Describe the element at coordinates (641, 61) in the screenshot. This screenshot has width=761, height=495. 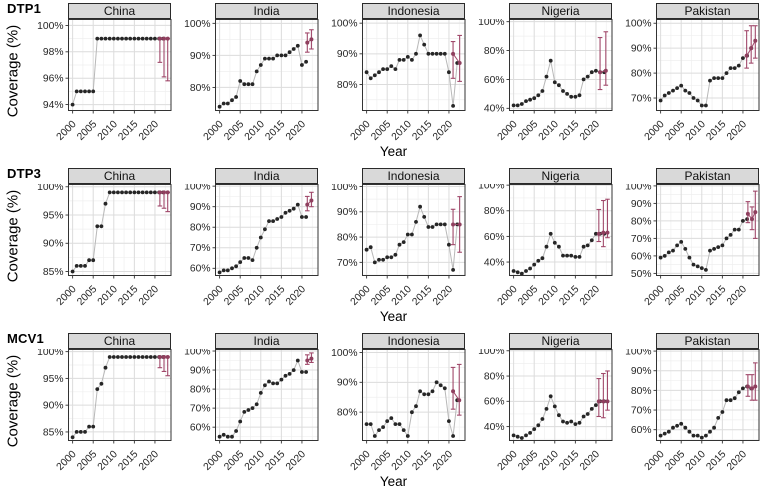
I see `y-axis-labels: 70% 80% 90% 100%` at that location.